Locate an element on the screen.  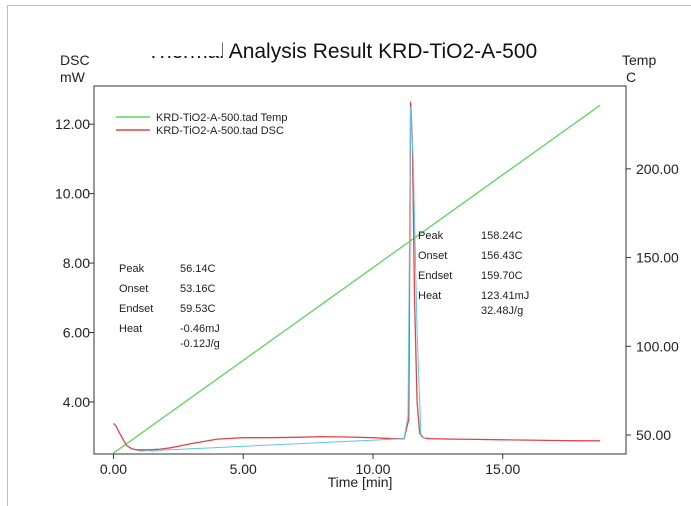
legend-label: KRD-TiO2-A-500.tad DSC is located at coordinates (220, 131).